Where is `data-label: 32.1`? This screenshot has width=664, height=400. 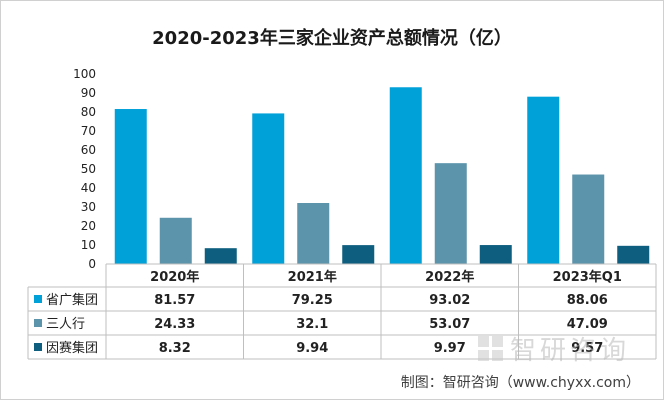
data-label: 32.1 is located at coordinates (312, 324).